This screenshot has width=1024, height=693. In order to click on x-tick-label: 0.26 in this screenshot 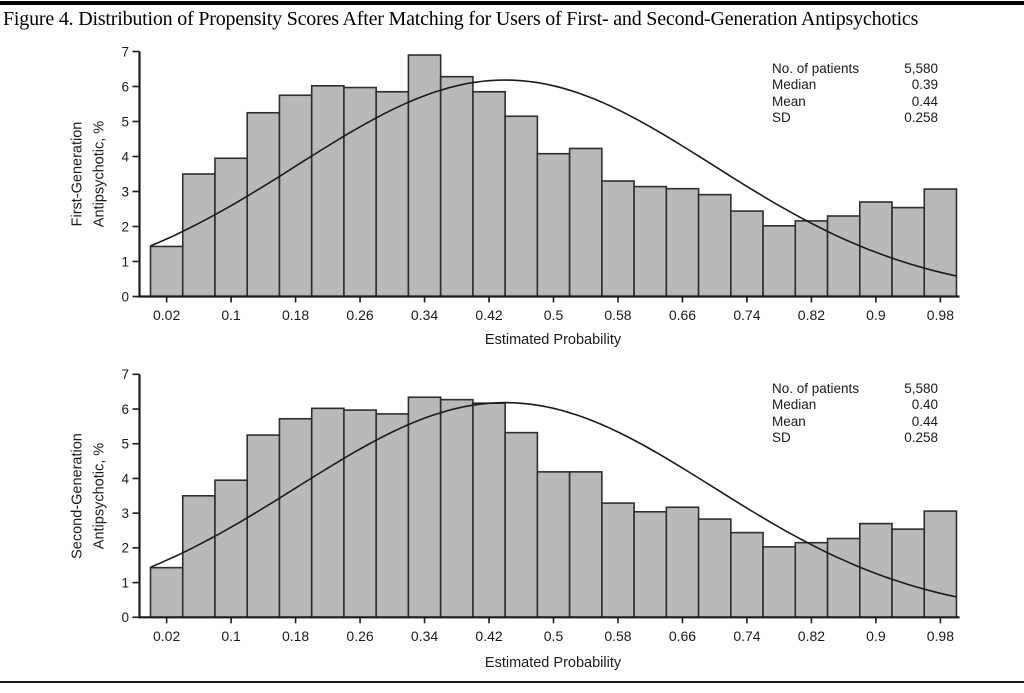, I will do `click(359, 315)`.